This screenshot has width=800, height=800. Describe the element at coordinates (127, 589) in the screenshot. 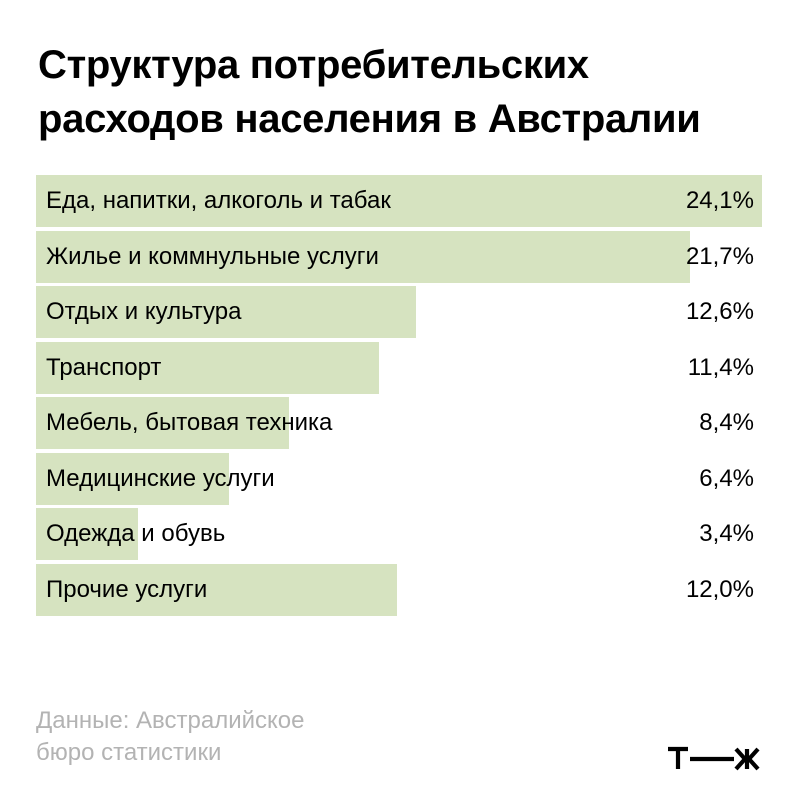

I see `category-label: Прочие услуги` at that location.